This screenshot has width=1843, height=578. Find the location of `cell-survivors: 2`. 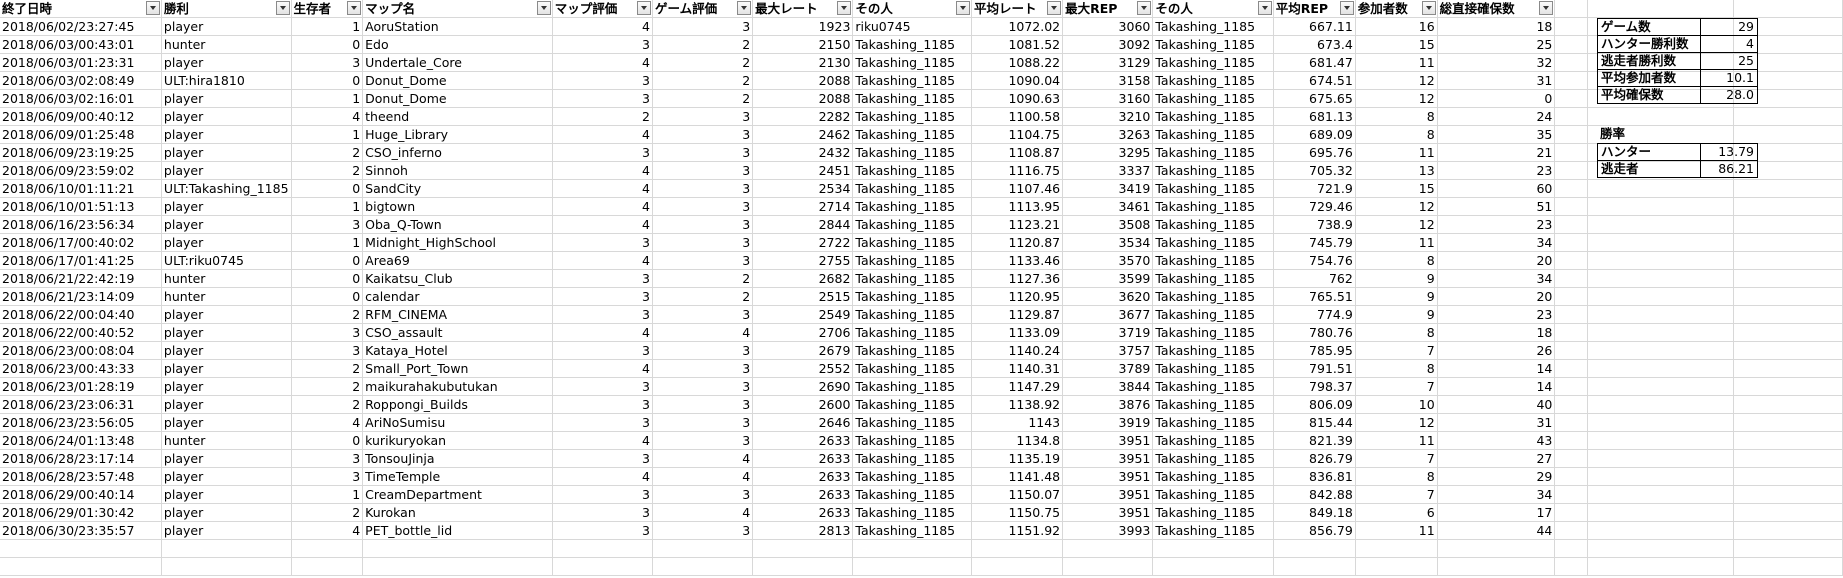

cell-survivors: 2 is located at coordinates (327, 315).